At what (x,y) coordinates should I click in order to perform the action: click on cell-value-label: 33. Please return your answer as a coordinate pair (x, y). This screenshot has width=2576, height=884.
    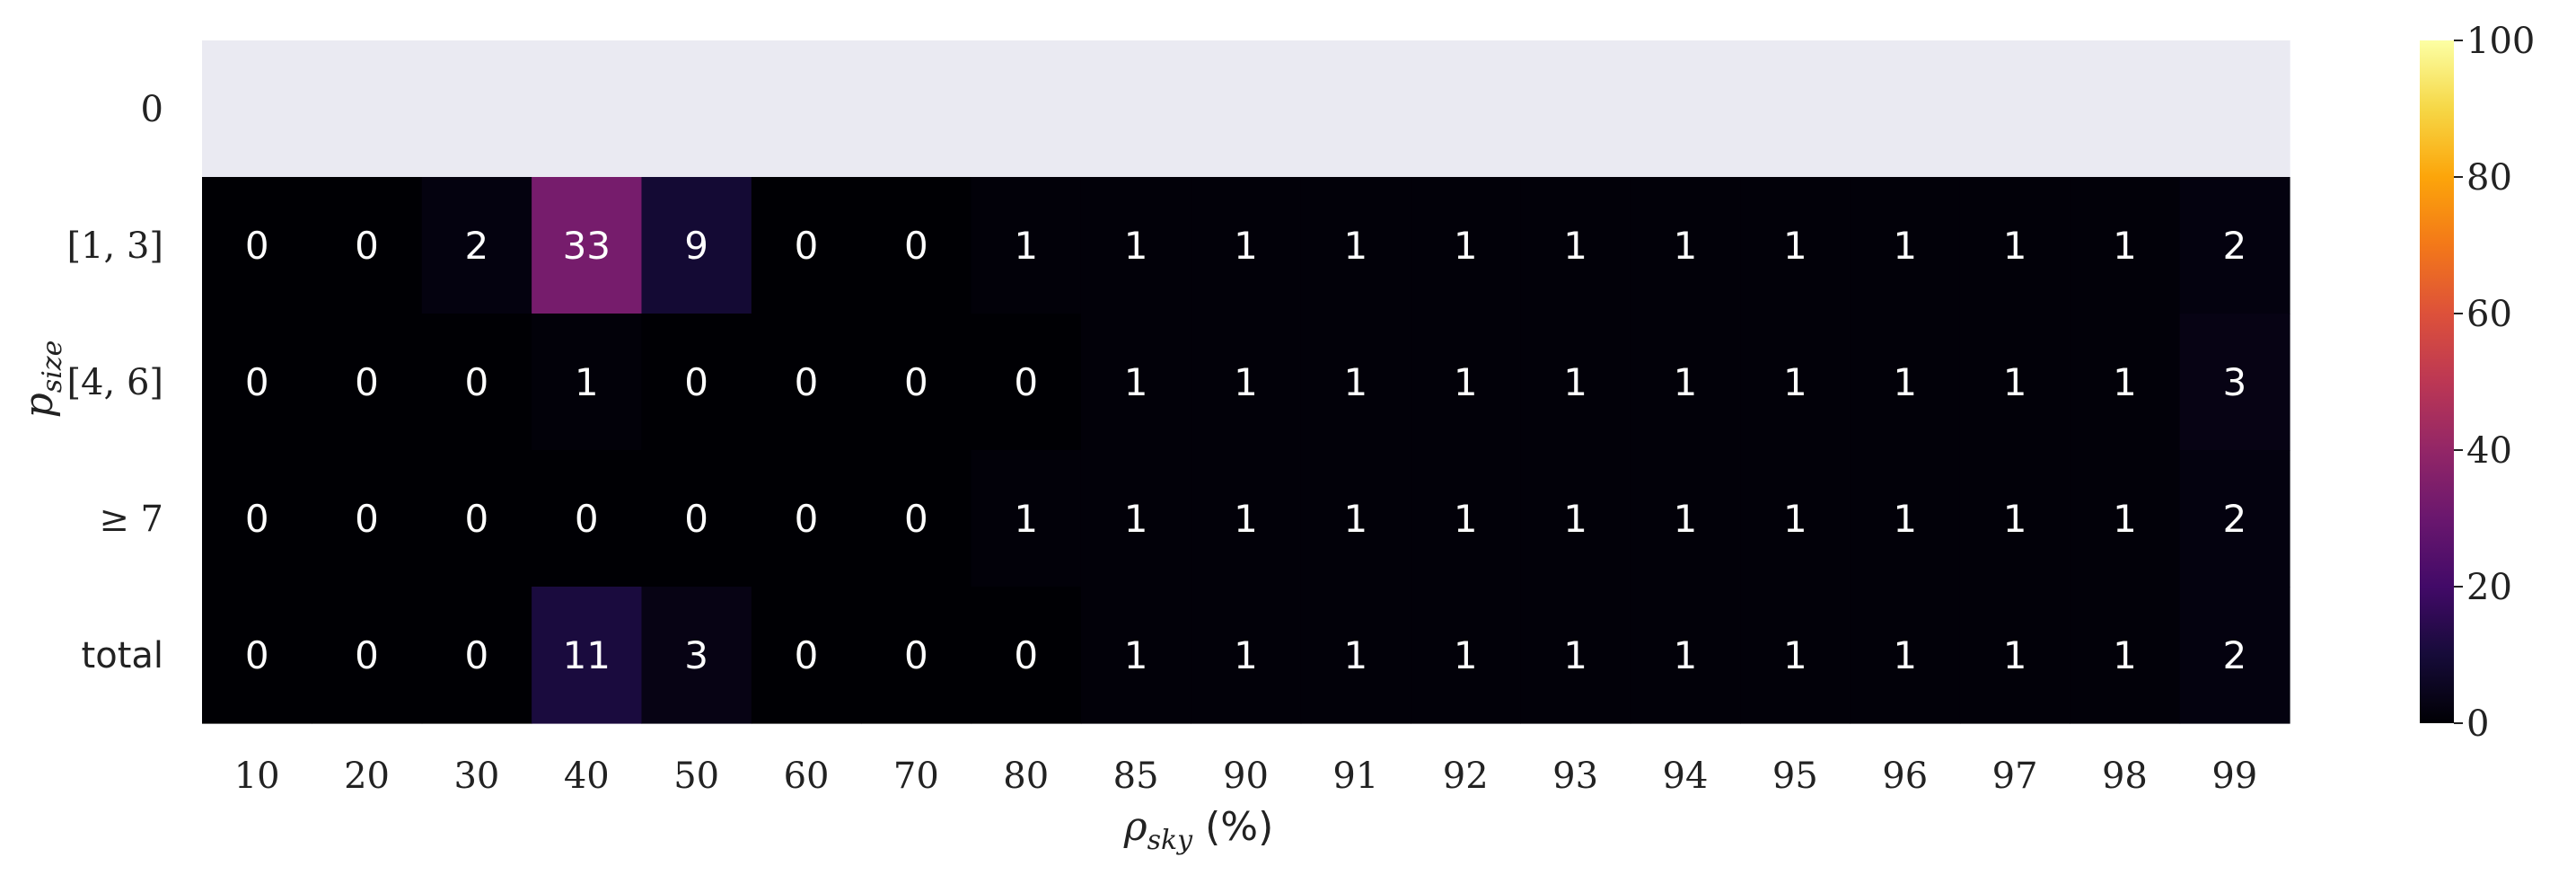
    Looking at the image, I should click on (587, 246).